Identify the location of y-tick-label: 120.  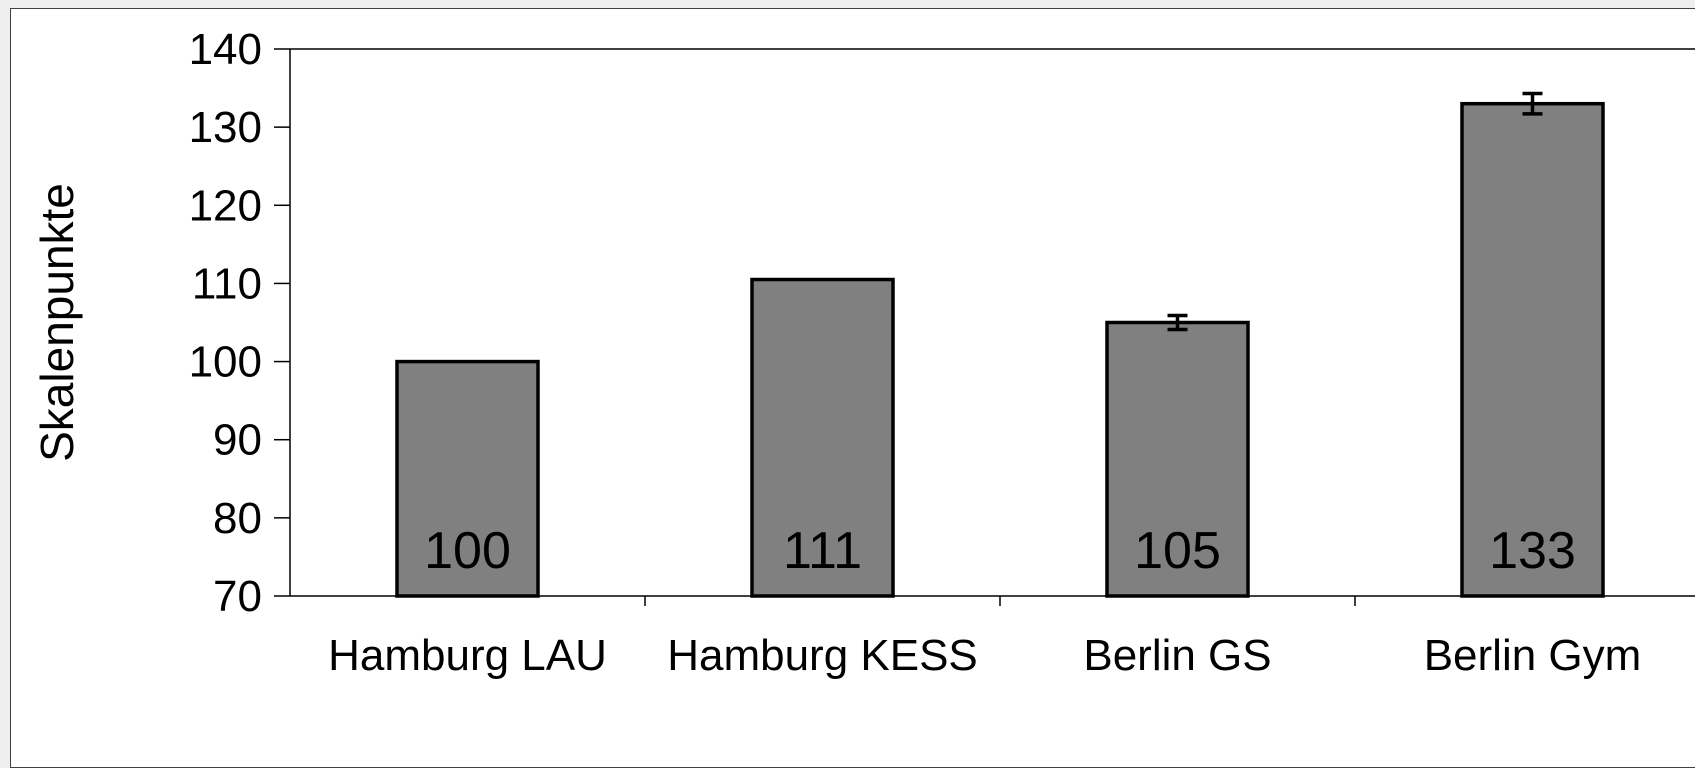
(225, 205).